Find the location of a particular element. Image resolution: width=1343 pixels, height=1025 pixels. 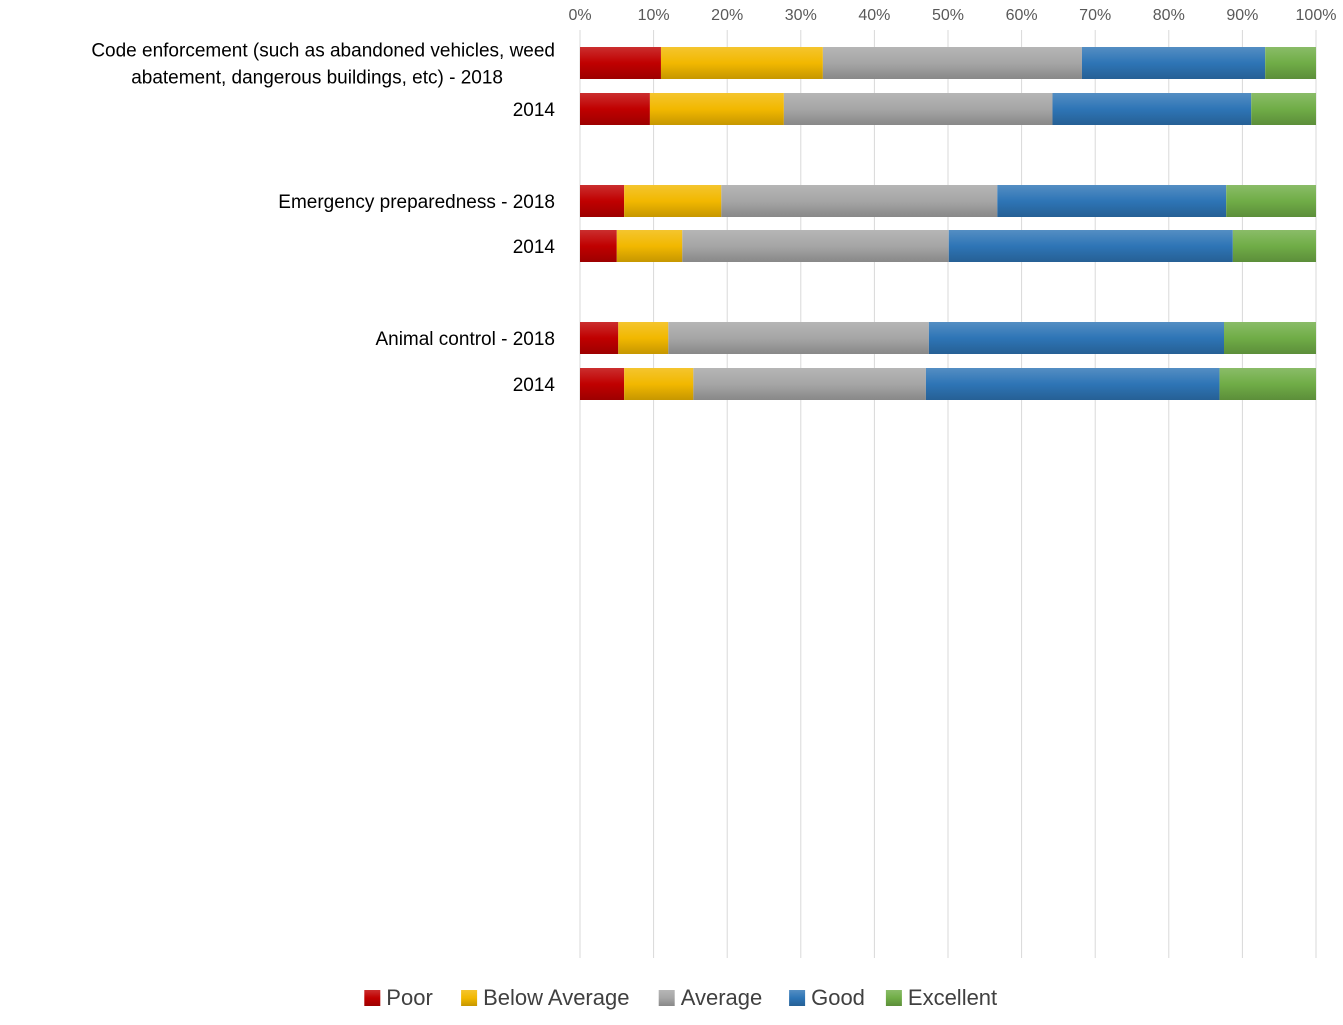

x-tick-label: 40% is located at coordinates (874, 15).